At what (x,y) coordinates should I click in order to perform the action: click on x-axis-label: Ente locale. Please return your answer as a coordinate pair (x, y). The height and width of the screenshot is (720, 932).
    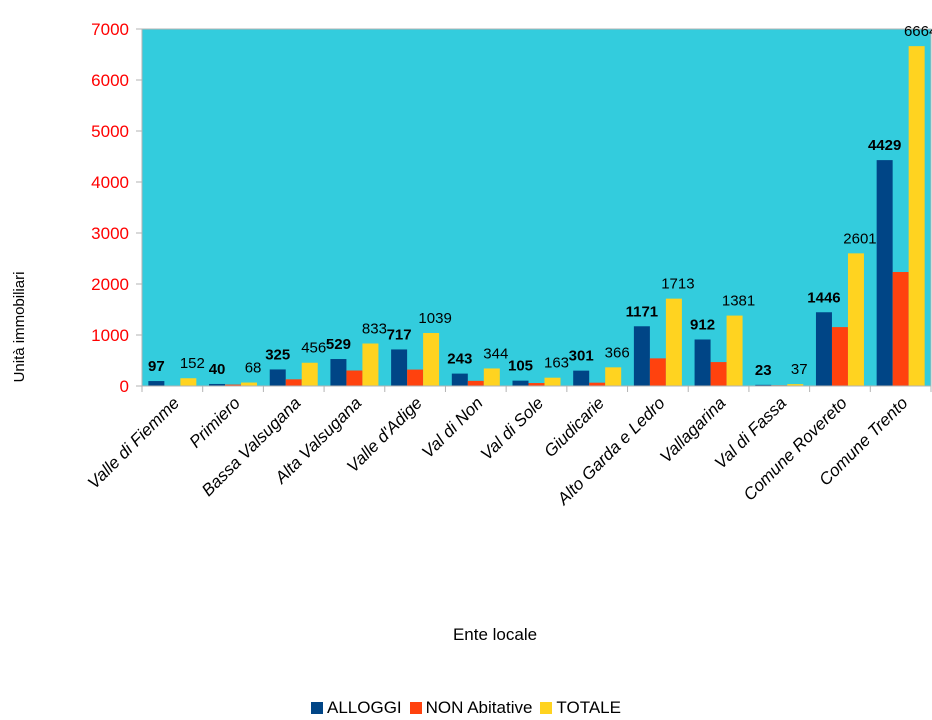
    Looking at the image, I should click on (495, 634).